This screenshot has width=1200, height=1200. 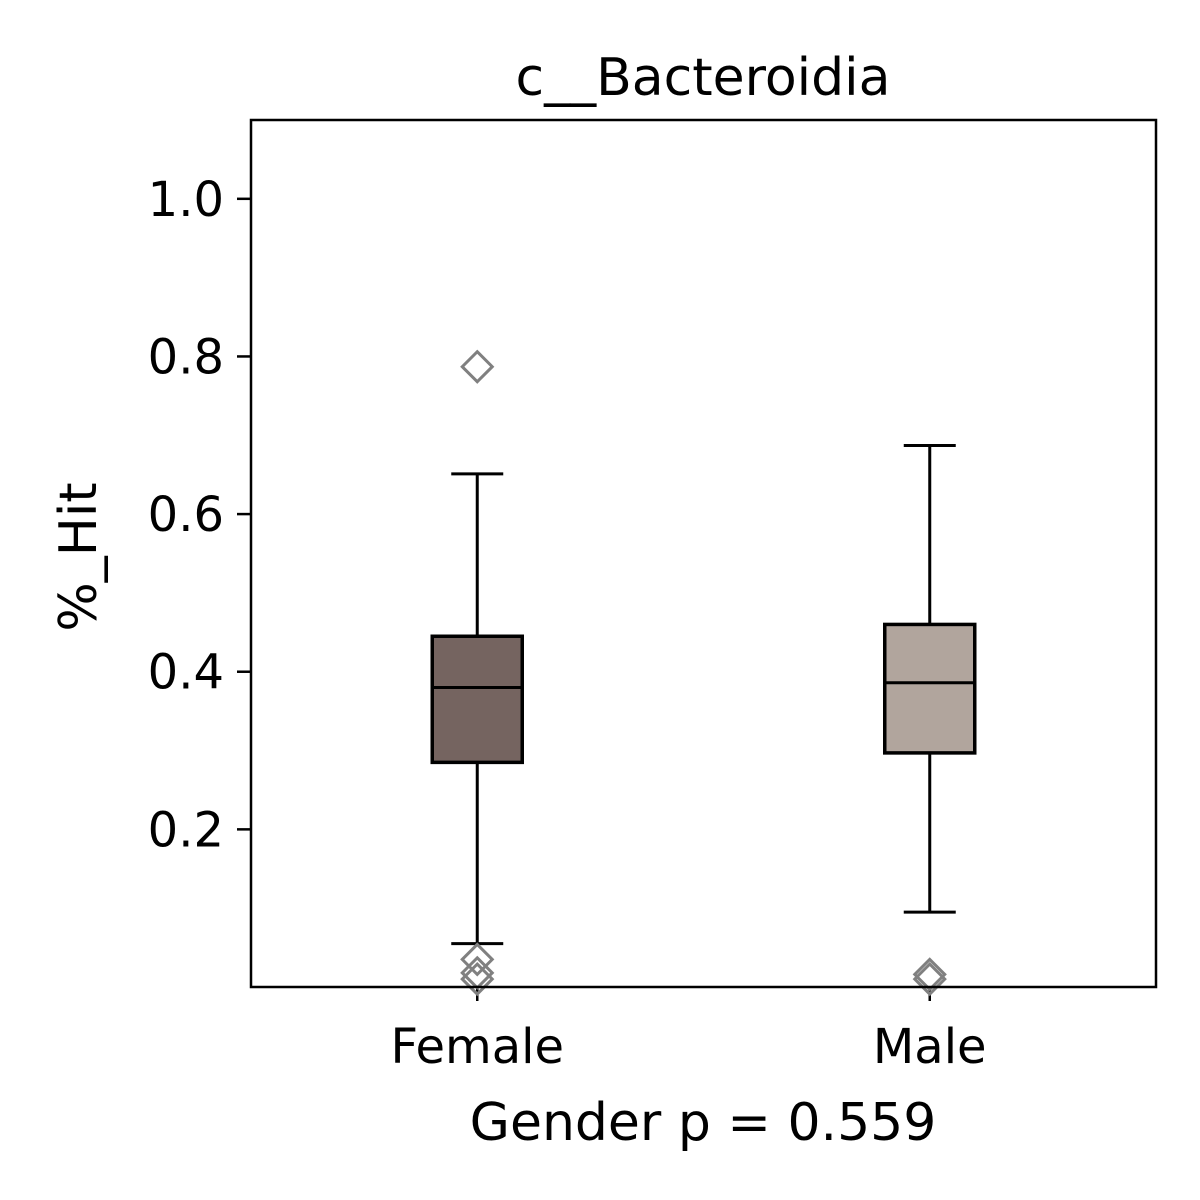 I want to click on y-tick-label: 0.8, so click(x=186, y=357).